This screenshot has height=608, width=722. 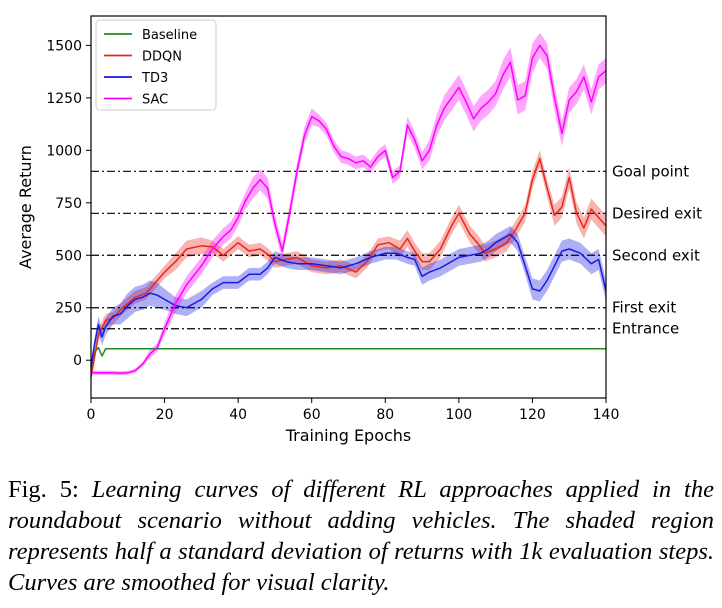 What do you see at coordinates (657, 213) in the screenshot?
I see `ref-label-desired-exit: Desired exit` at bounding box center [657, 213].